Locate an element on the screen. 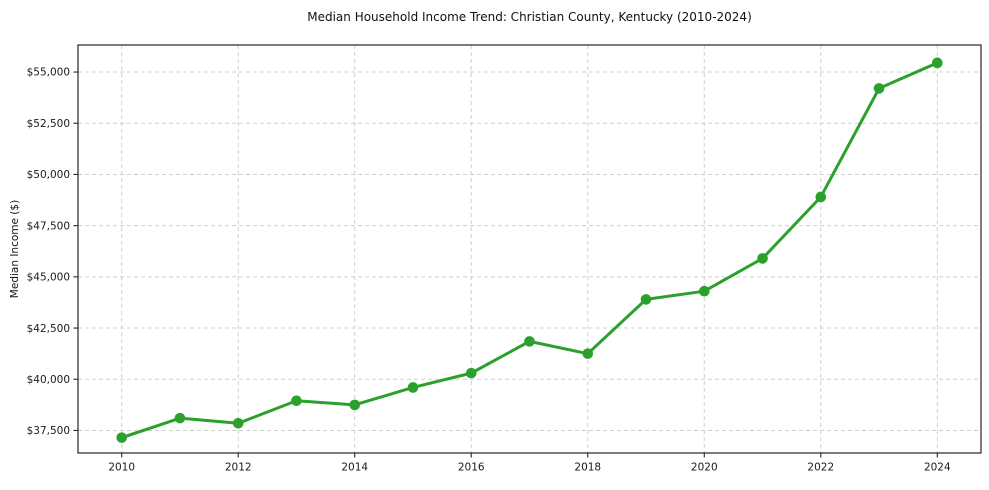  x-tick-label: 2020 is located at coordinates (704, 468).